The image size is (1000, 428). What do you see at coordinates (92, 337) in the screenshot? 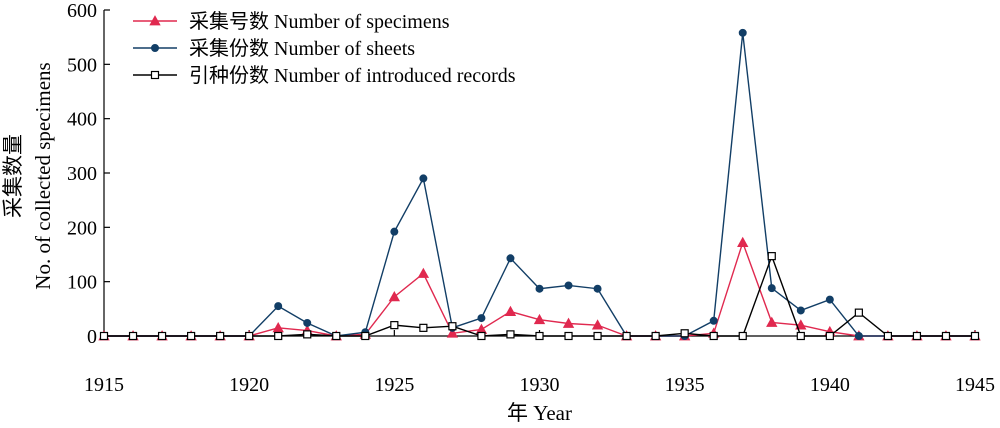
I see `y-tick-label: 0` at bounding box center [92, 337].